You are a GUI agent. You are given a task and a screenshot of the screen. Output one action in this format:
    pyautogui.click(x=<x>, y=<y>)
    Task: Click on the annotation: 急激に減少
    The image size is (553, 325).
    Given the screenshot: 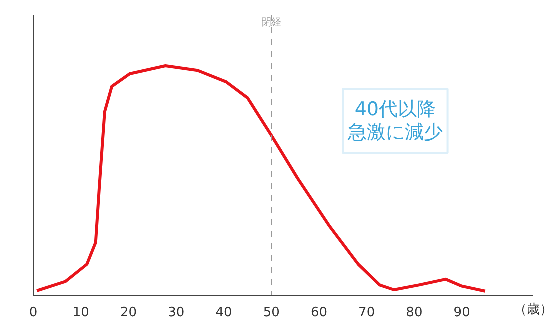 What is the action you would take?
    pyautogui.click(x=394, y=133)
    